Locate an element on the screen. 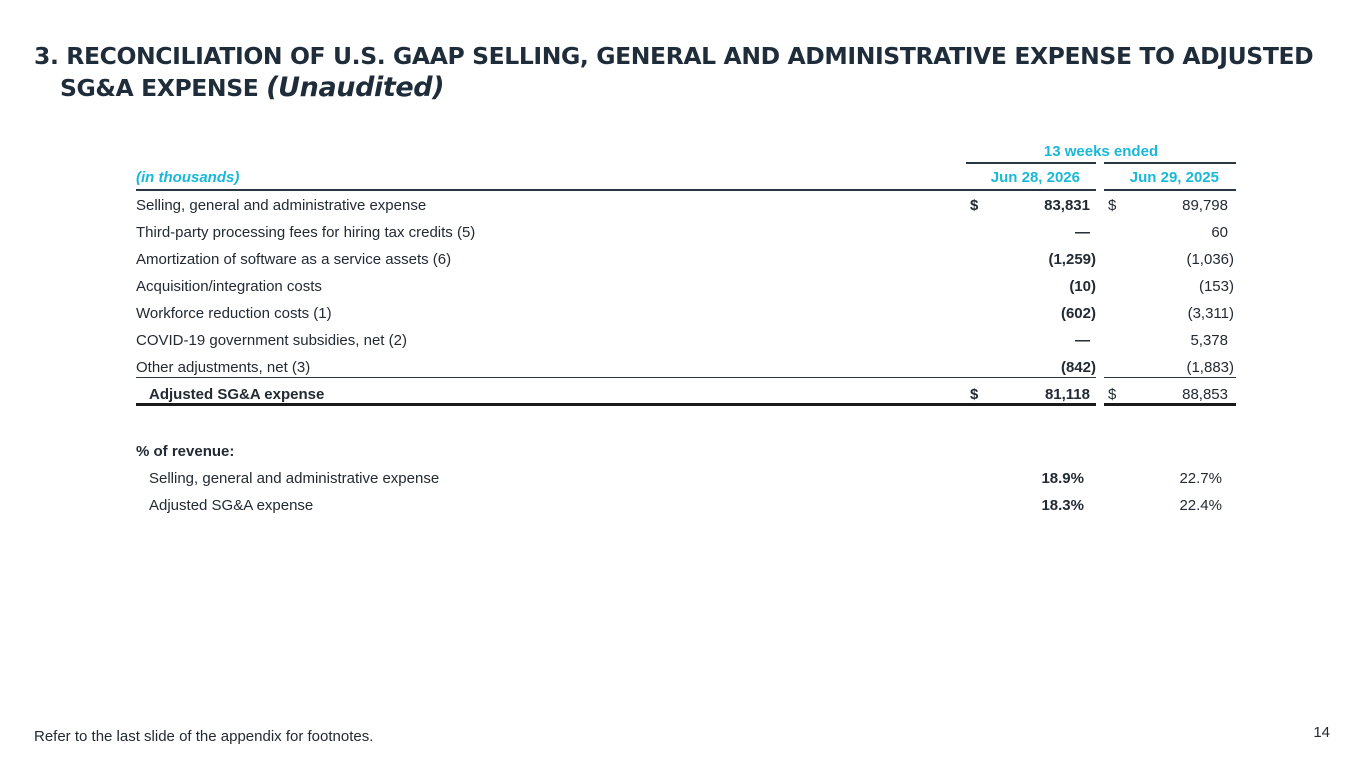 The width and height of the screenshot is (1365, 768). row-label: Adjusted SG&A expense is located at coordinates (231, 505).